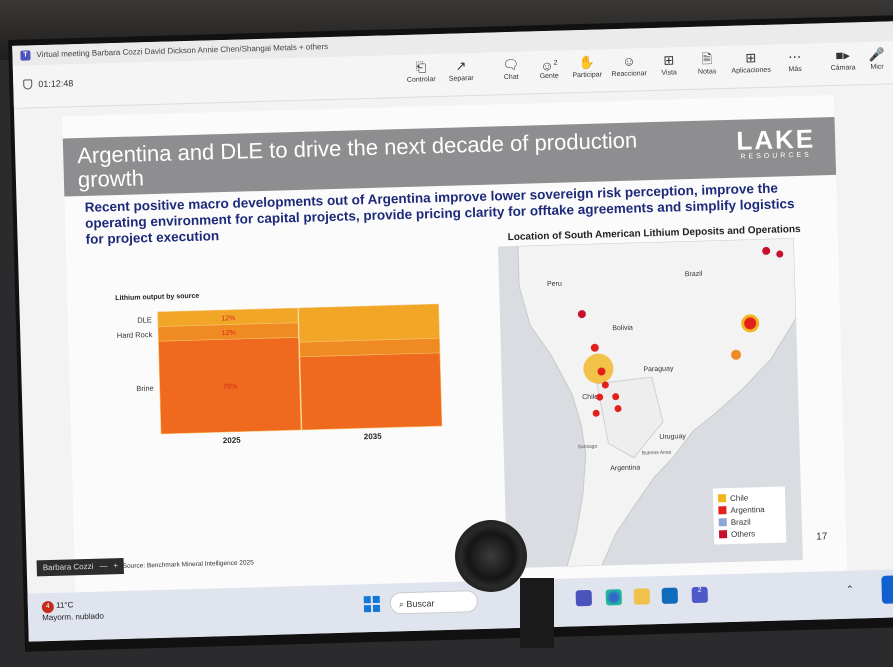  What do you see at coordinates (749, 534) in the screenshot?
I see `legend-item-others: Others` at bounding box center [749, 534].